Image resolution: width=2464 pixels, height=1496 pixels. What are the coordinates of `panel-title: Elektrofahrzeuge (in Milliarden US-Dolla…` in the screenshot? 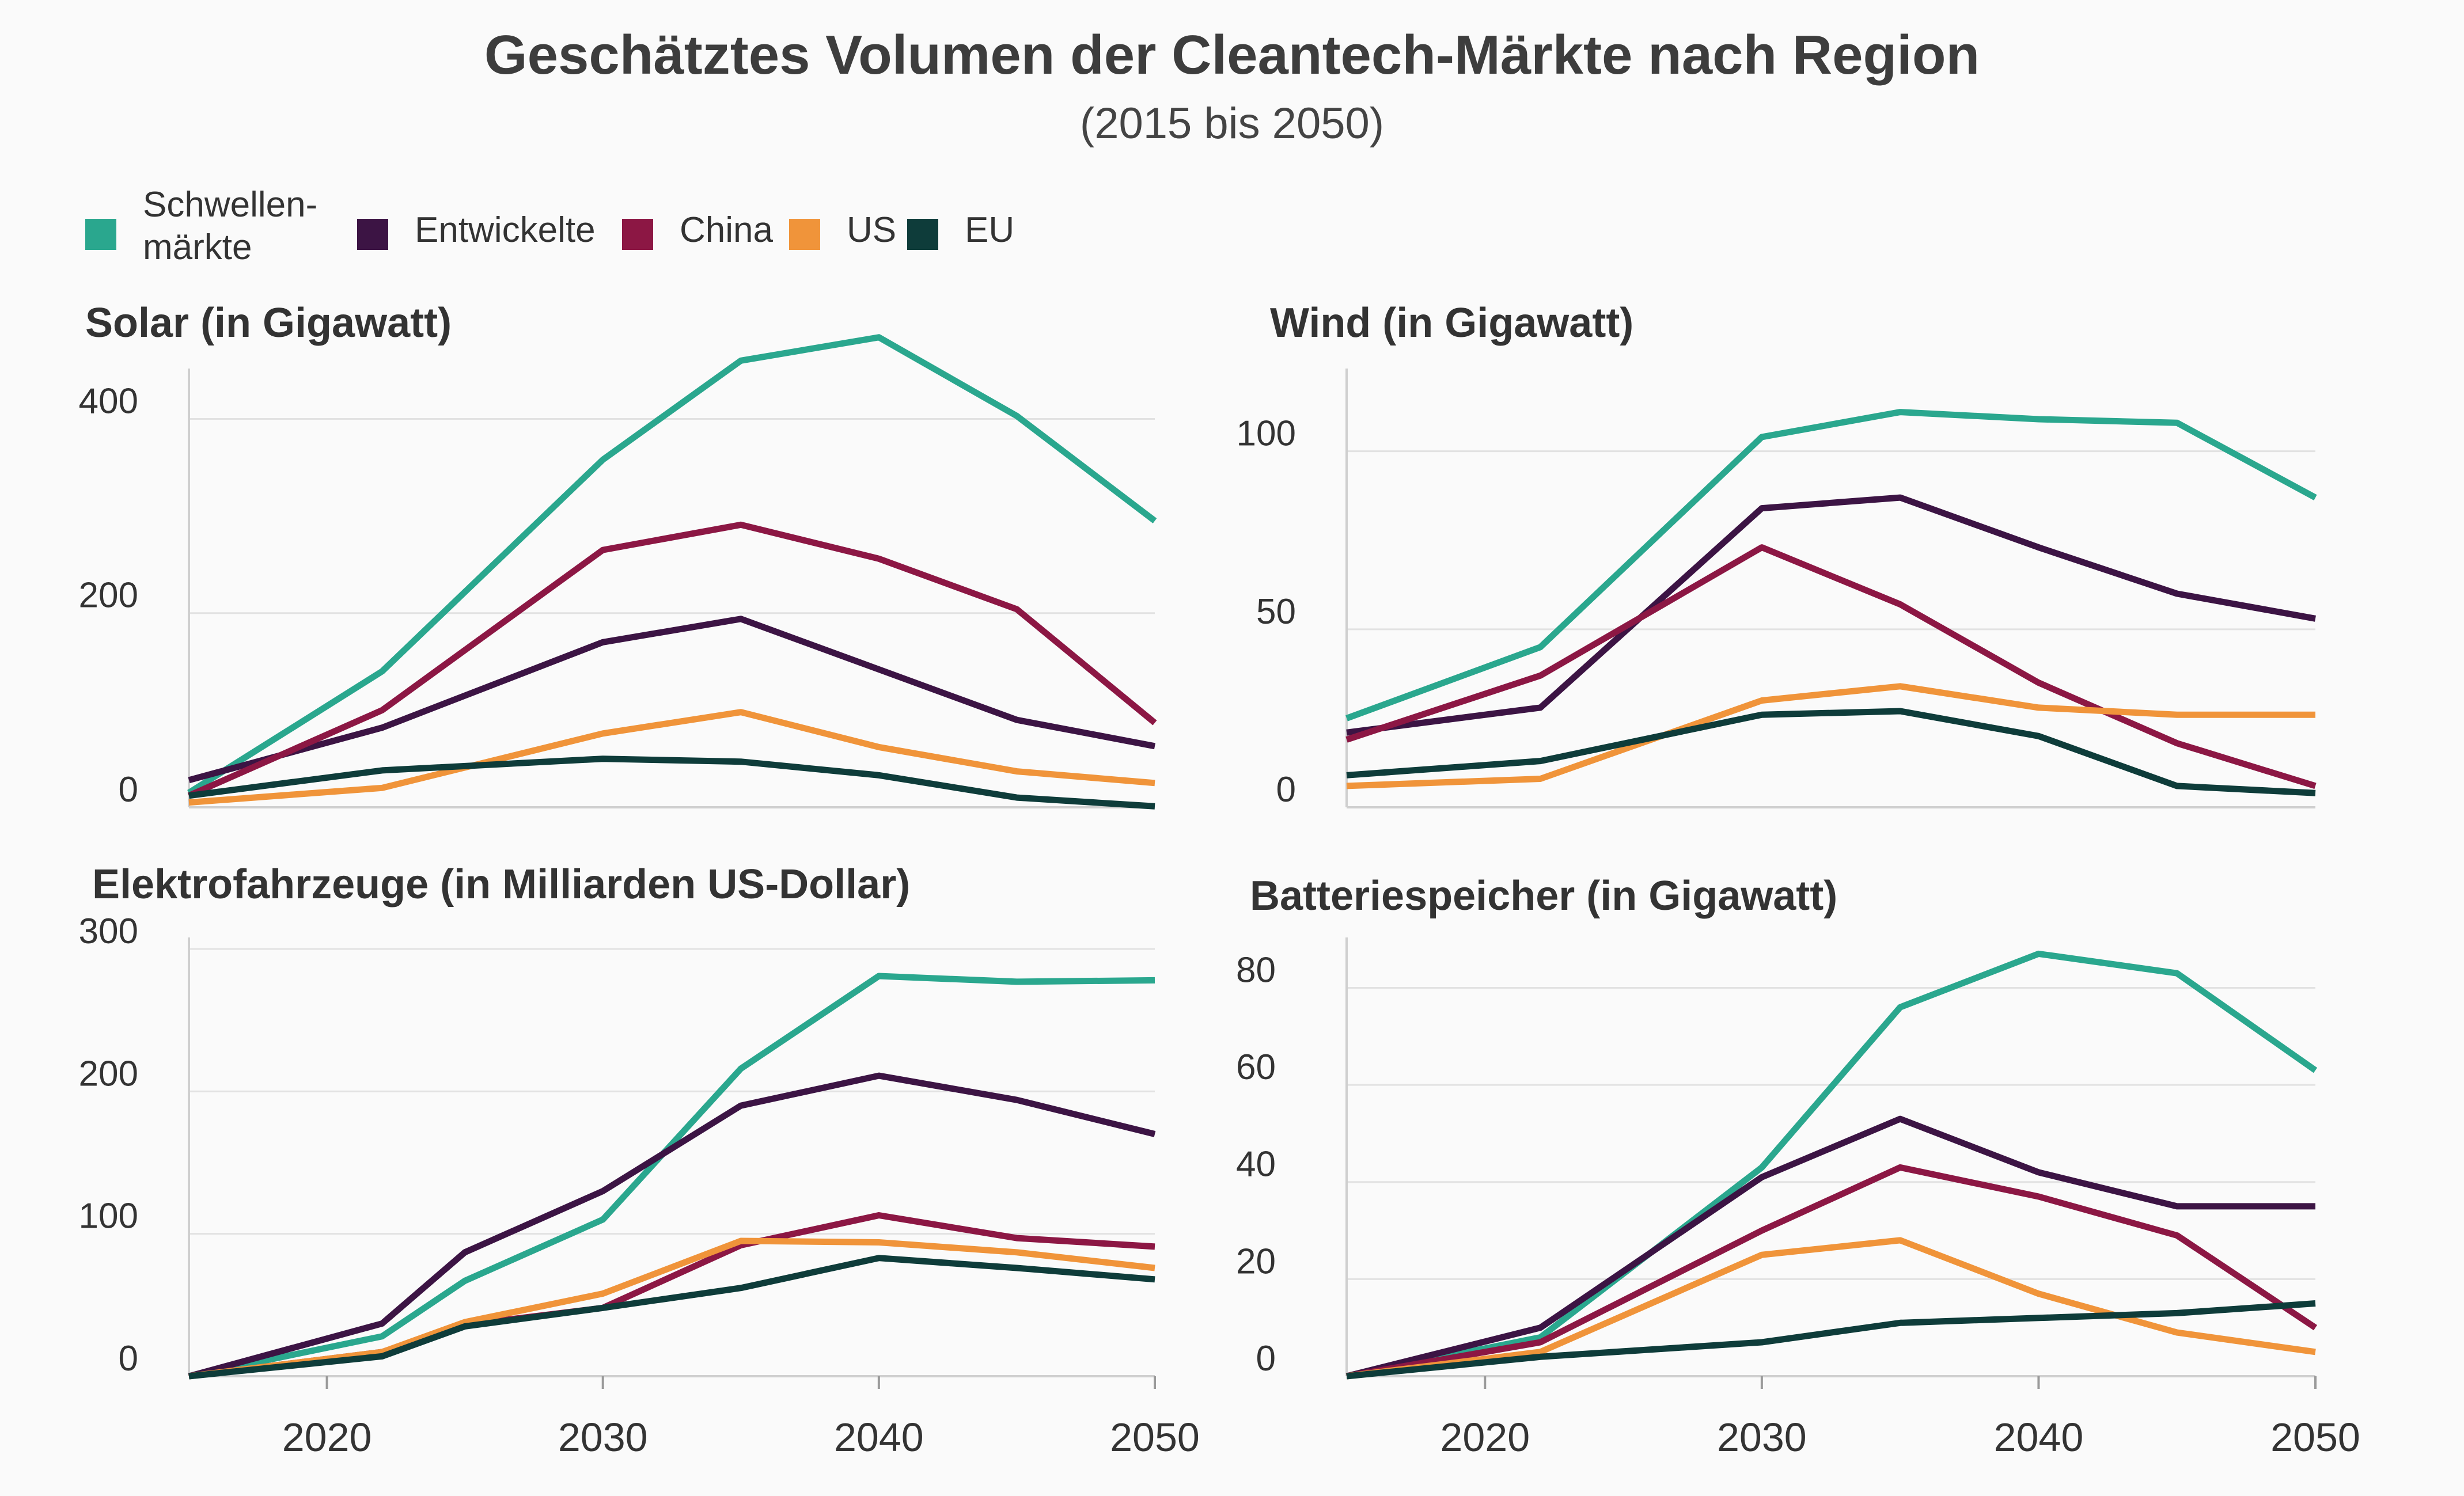 It's located at (501, 884).